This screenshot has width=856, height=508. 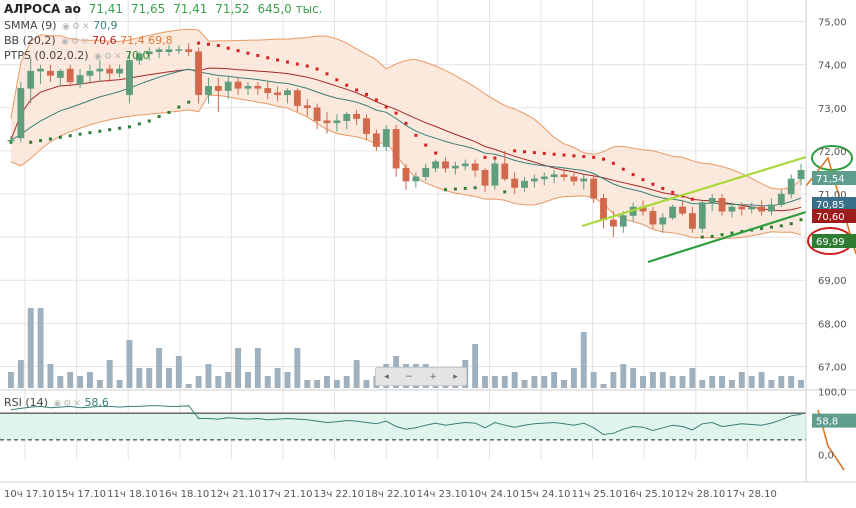 What do you see at coordinates (597, 494) in the screenshot?
I see `time-tick-label: 11ч 25.10` at bounding box center [597, 494].